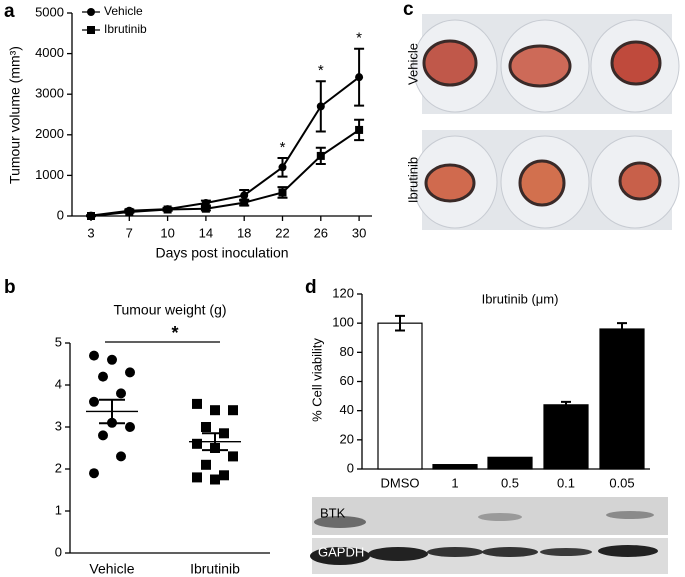 Image resolution: width=685 pixels, height=577 pixels. Describe the element at coordinates (49, 133) in the screenshot. I see `y-tick-label: 2000` at that location.